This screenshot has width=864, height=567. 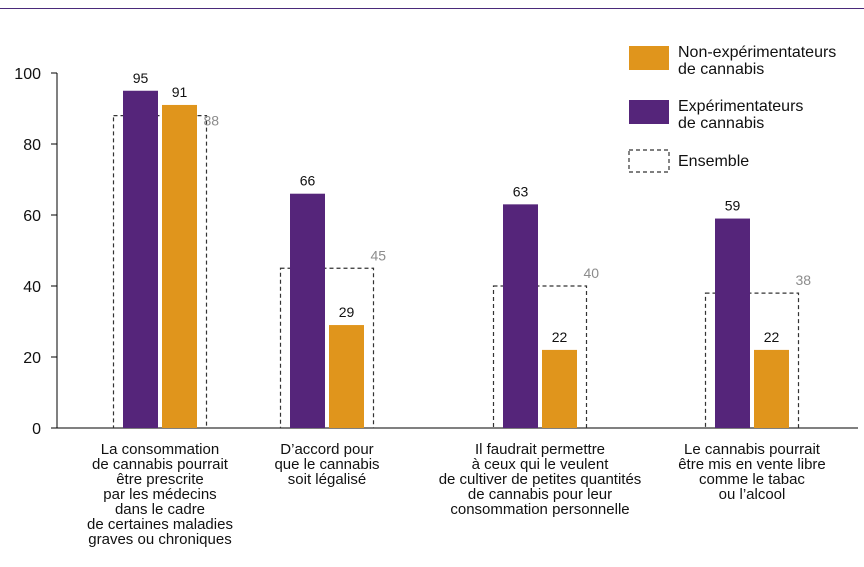 What do you see at coordinates (752, 479) in the screenshot?
I see `category-label-line: comme le tabac` at bounding box center [752, 479].